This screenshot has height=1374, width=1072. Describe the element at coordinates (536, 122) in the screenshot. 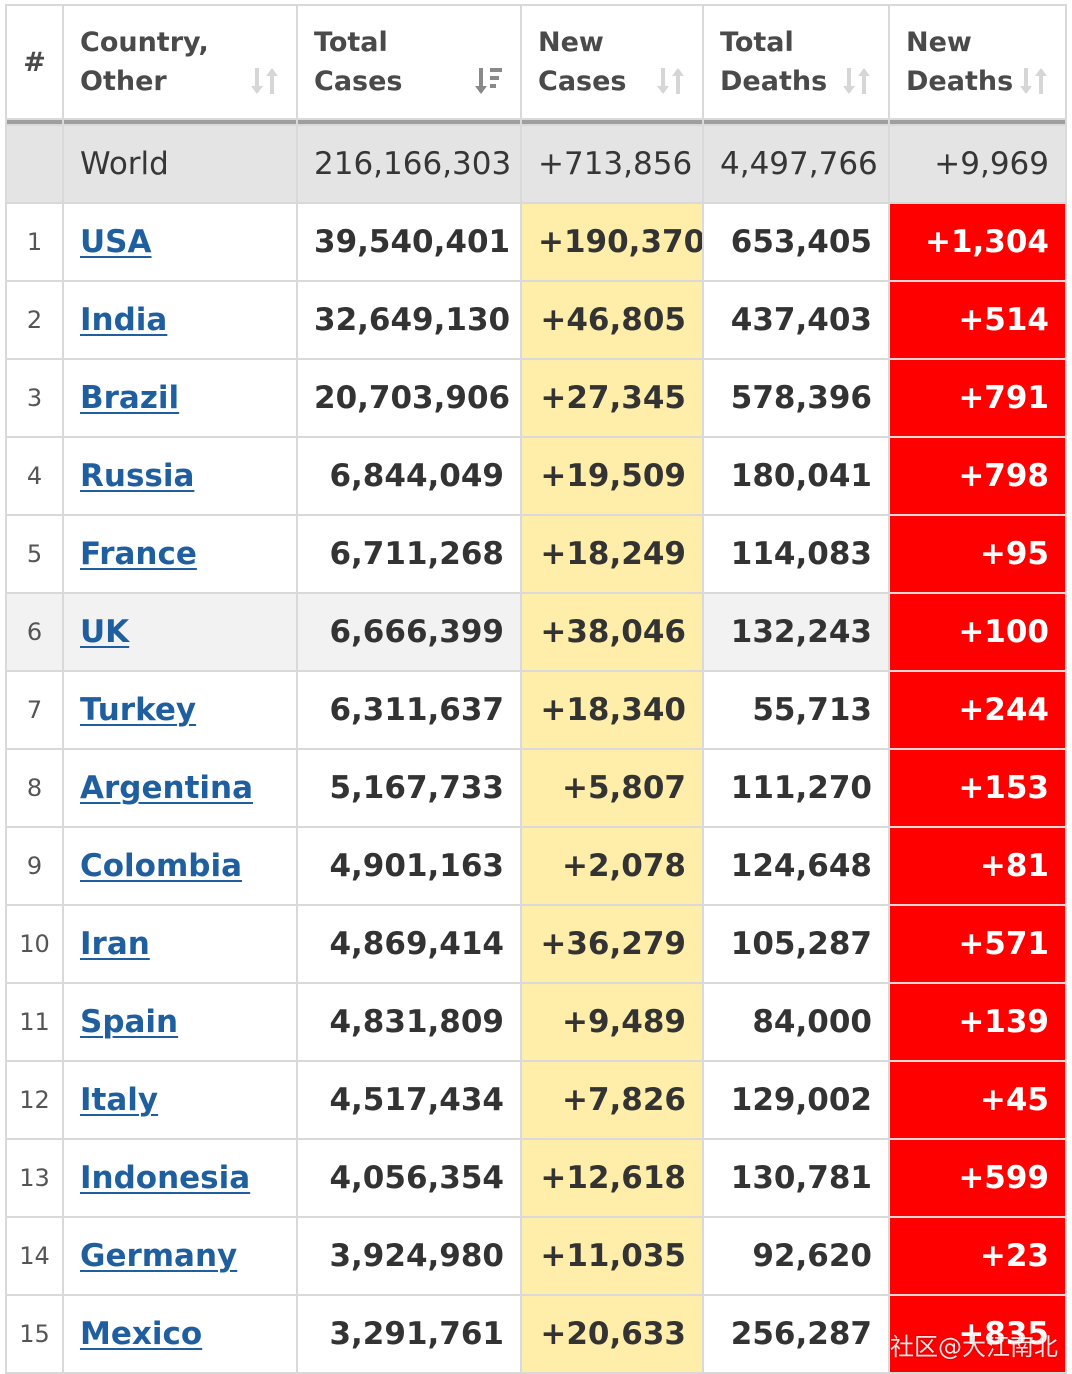

I see `header-divider` at that location.